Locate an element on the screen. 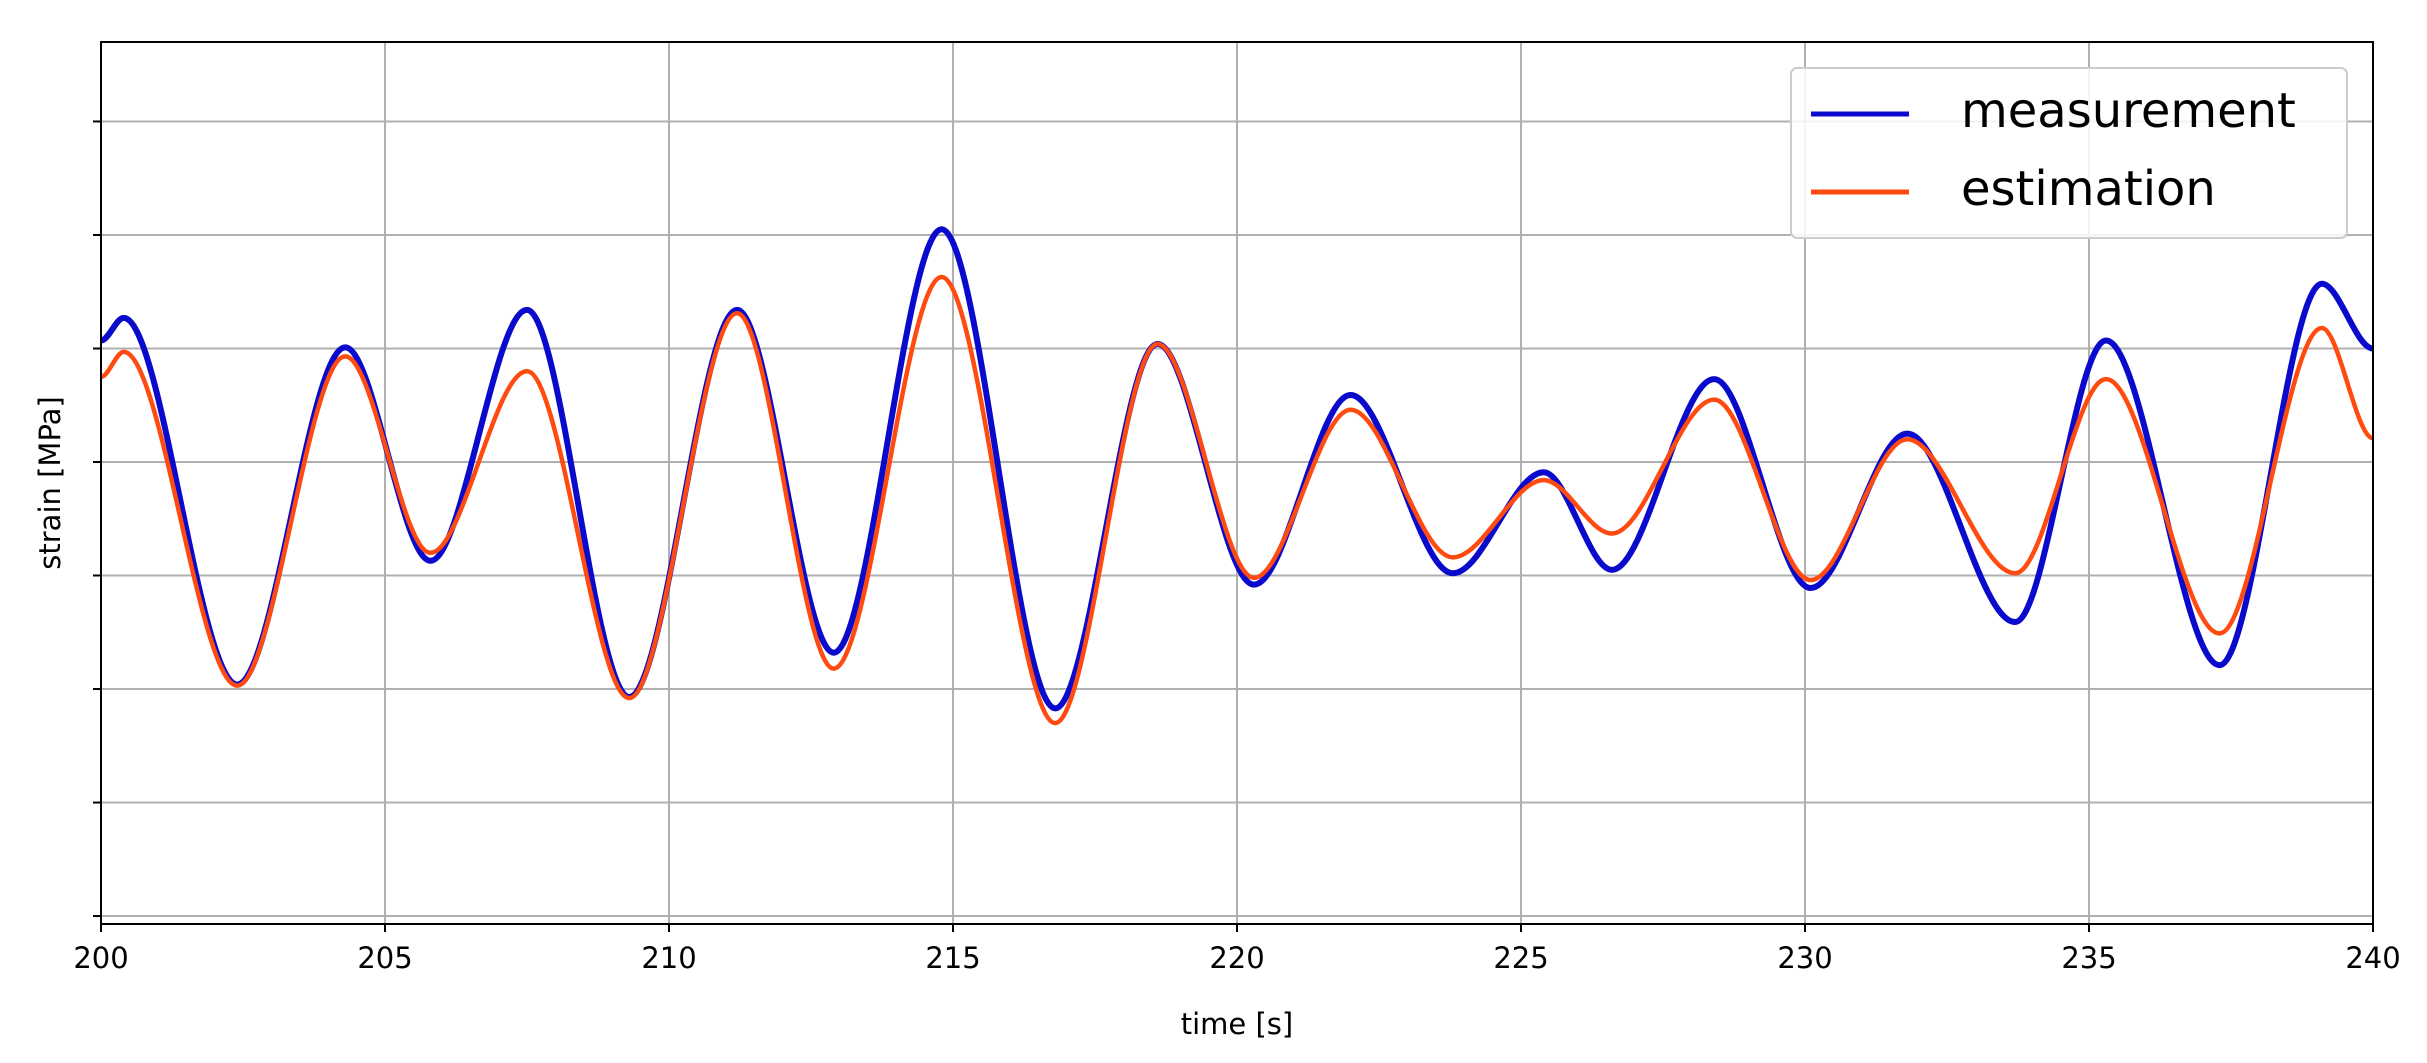 This screenshot has width=2427, height=1063. x-tick-label: 220 is located at coordinates (1236, 958).